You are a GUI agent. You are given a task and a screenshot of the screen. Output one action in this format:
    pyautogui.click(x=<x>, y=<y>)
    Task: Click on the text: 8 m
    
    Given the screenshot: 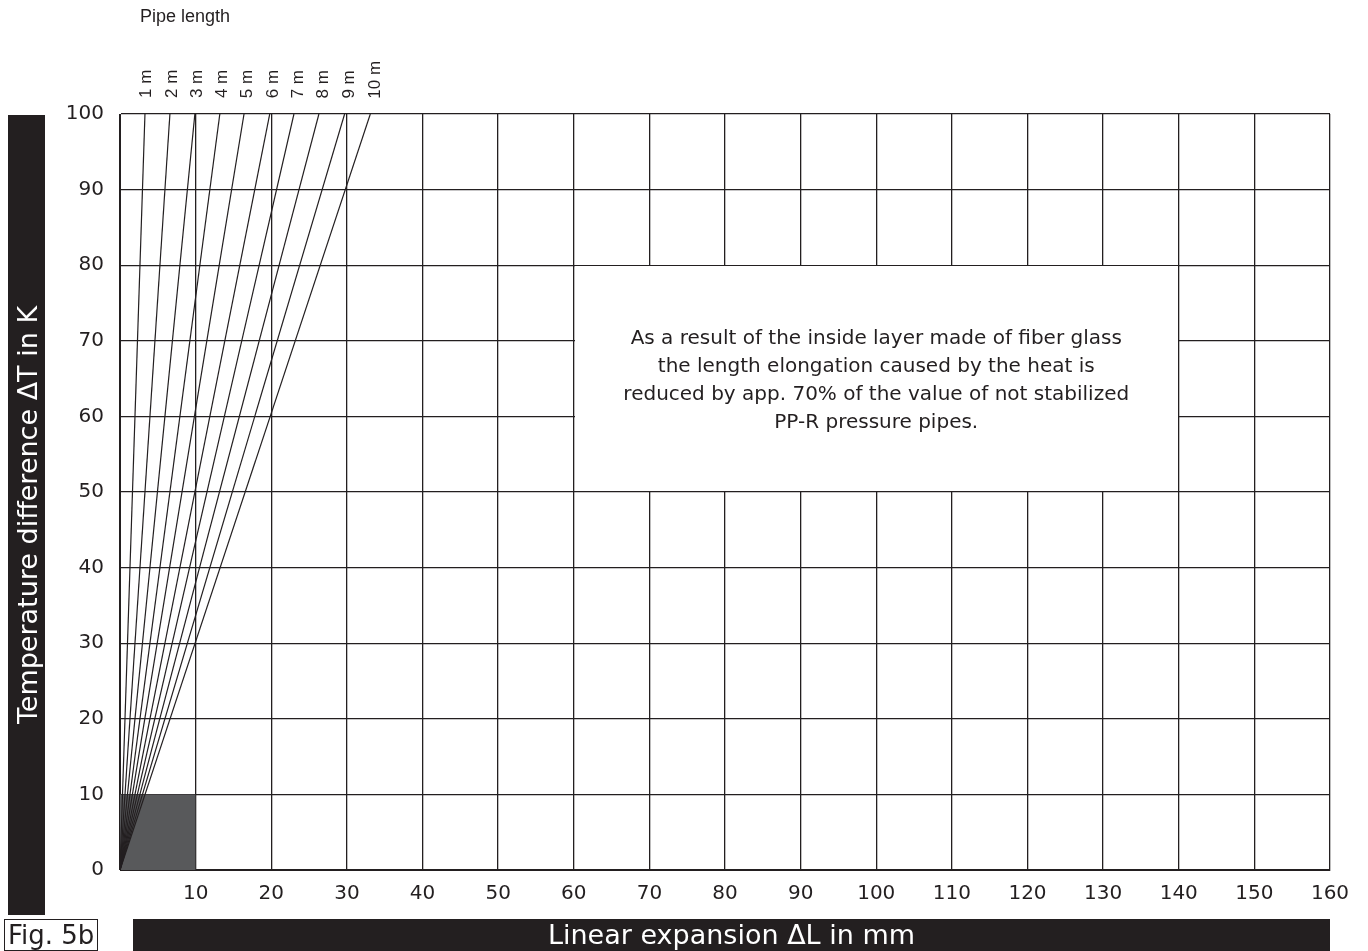 What is the action you would take?
    pyautogui.click(x=323, y=84)
    